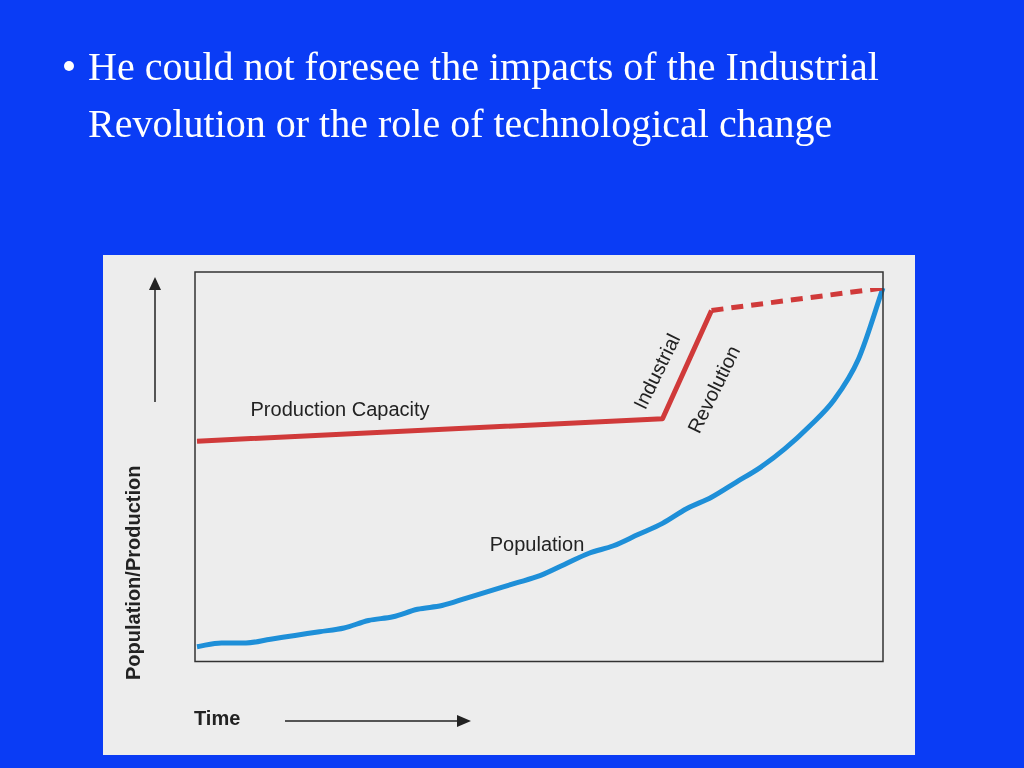 The width and height of the screenshot is (1024, 768). I want to click on x-axis-title: Time, so click(217, 718).